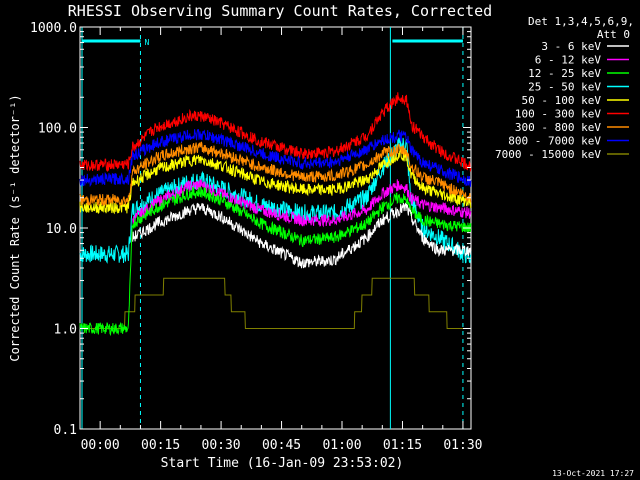  Describe the element at coordinates (564, 73) in the screenshot. I see `legend-label: 12 - 25 keV` at that location.